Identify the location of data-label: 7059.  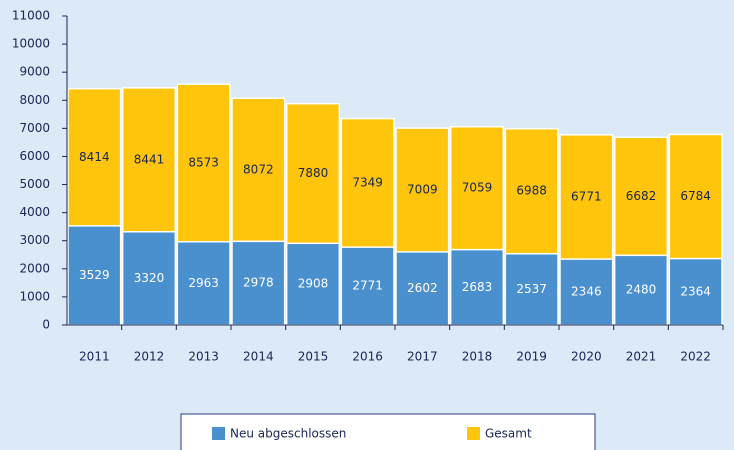
(477, 188).